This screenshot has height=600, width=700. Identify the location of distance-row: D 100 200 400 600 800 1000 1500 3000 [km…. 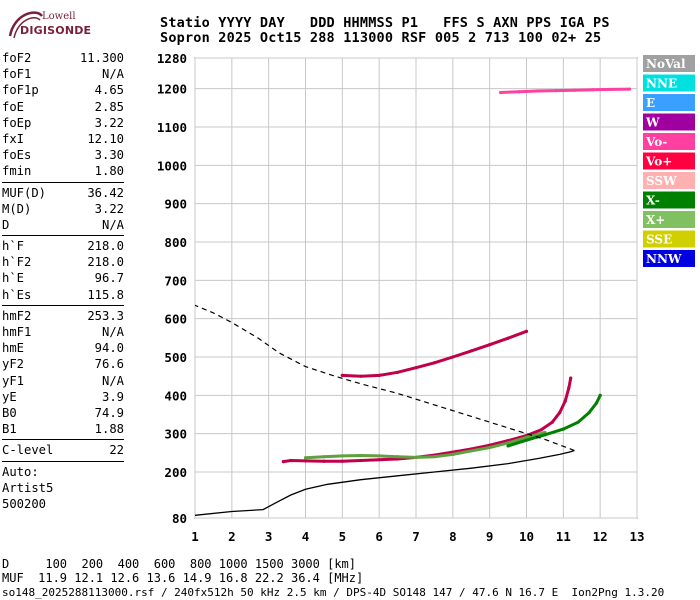
(179, 564).